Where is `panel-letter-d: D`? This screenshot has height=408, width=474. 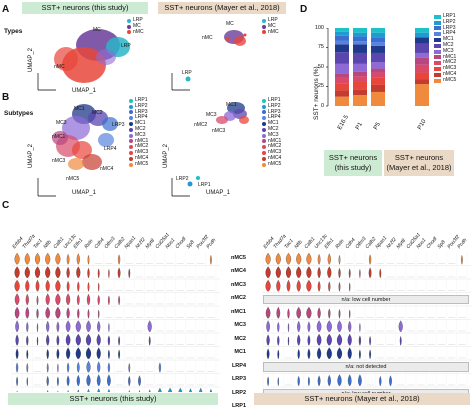
panel-letter-d: D is located at coordinates (304, 9).